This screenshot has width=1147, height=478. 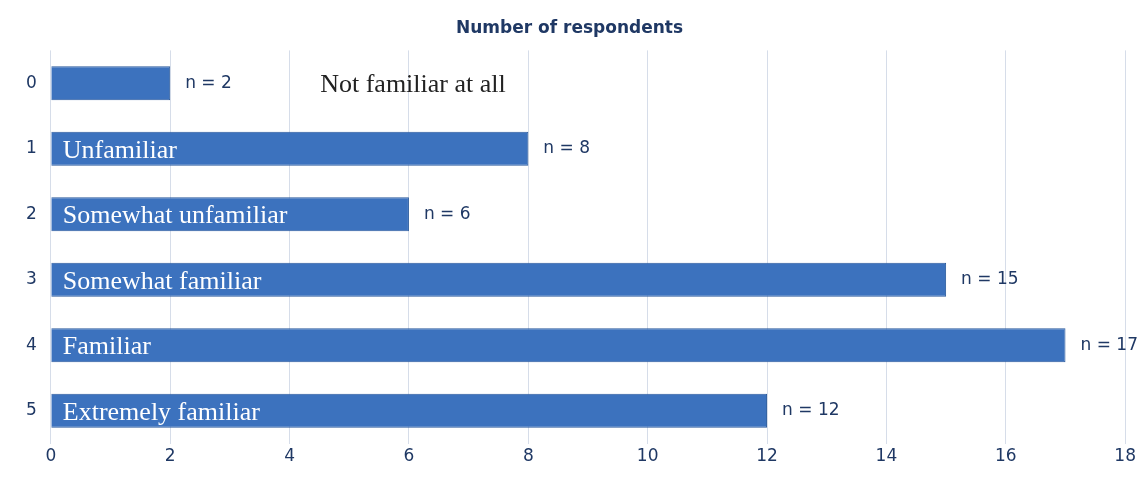 I want to click on y-tick-label: 3, so click(x=31, y=278).